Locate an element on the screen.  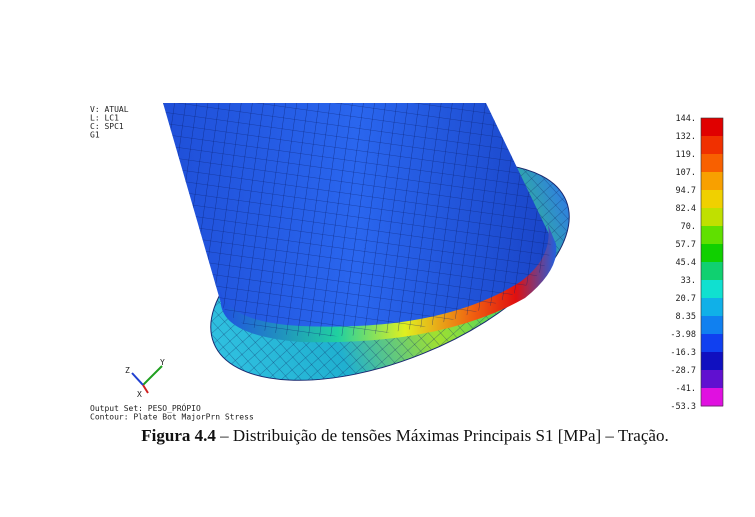
view-info-line: V: ATUAL is located at coordinates (109, 109).